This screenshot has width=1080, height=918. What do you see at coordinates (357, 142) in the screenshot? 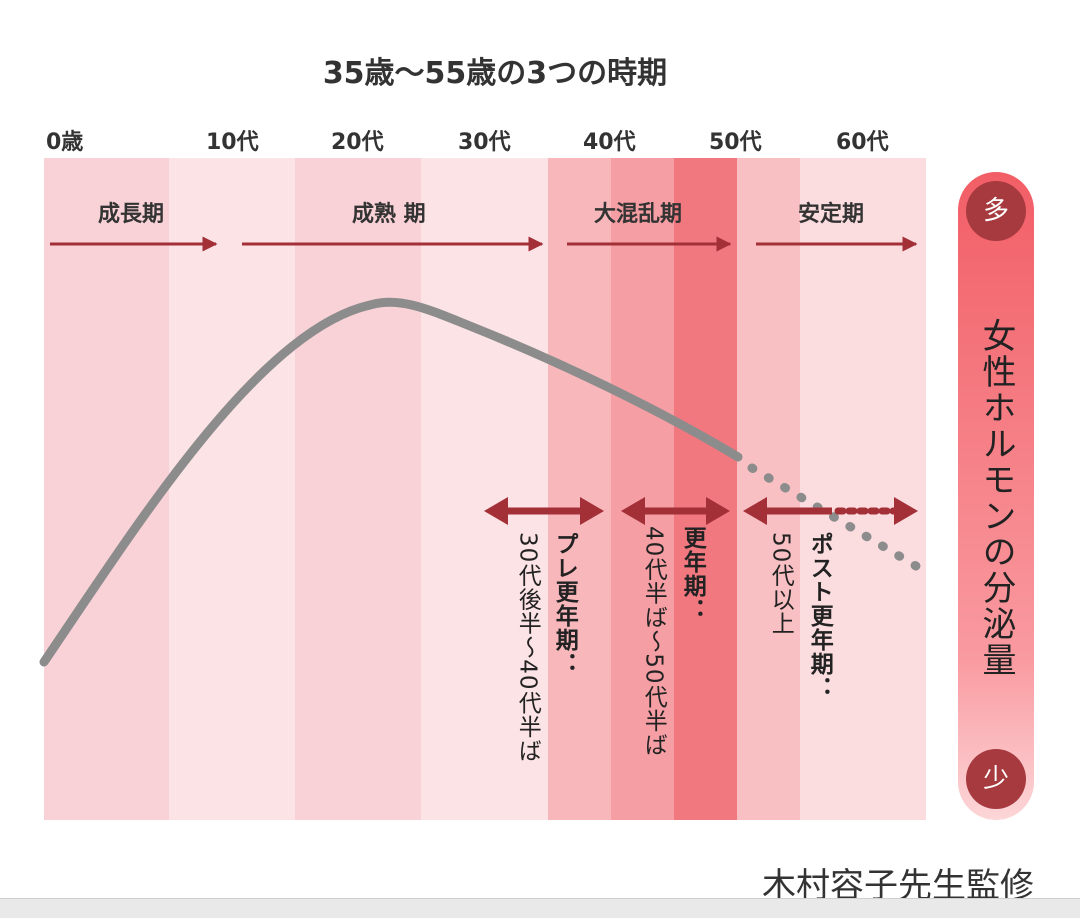
I see `age-label-20s: 20代` at bounding box center [357, 142].